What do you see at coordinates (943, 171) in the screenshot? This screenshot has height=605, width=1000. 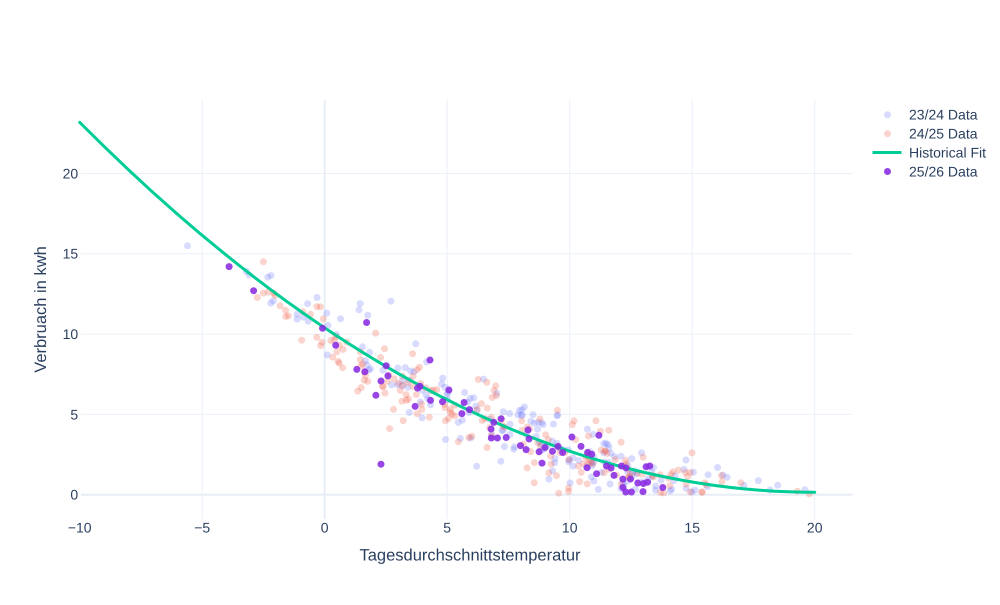 I see `svg-text: 25/26 Data` at bounding box center [943, 171].